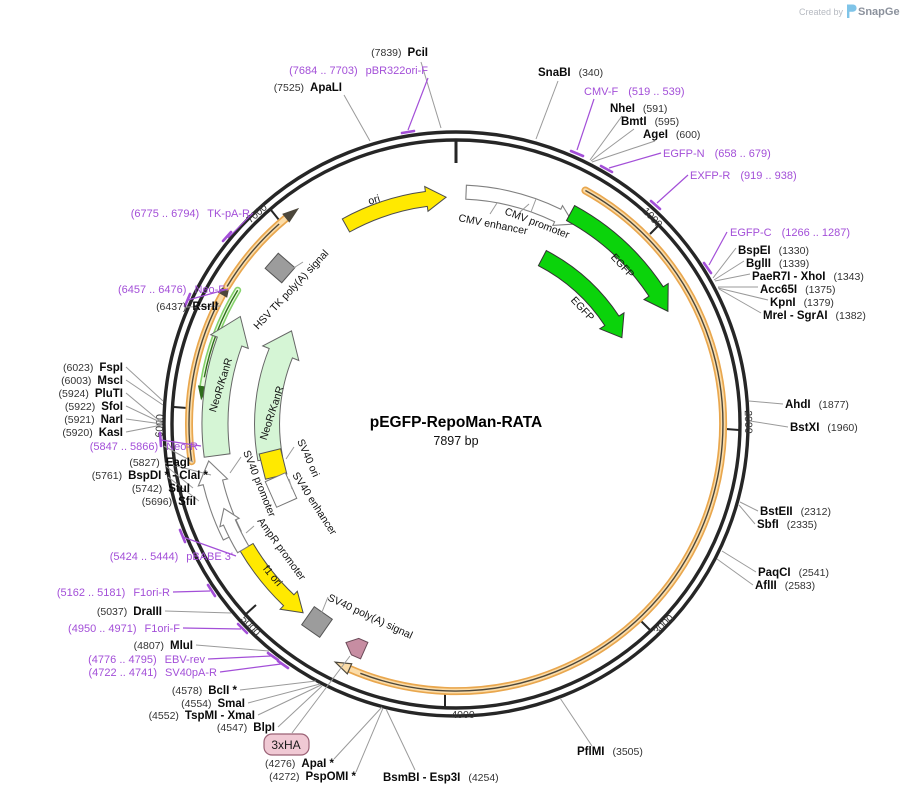  What do you see at coordinates (246, 728) in the screenshot?
I see `enzyme-label-blpi: (4547) BlpI` at bounding box center [246, 728].